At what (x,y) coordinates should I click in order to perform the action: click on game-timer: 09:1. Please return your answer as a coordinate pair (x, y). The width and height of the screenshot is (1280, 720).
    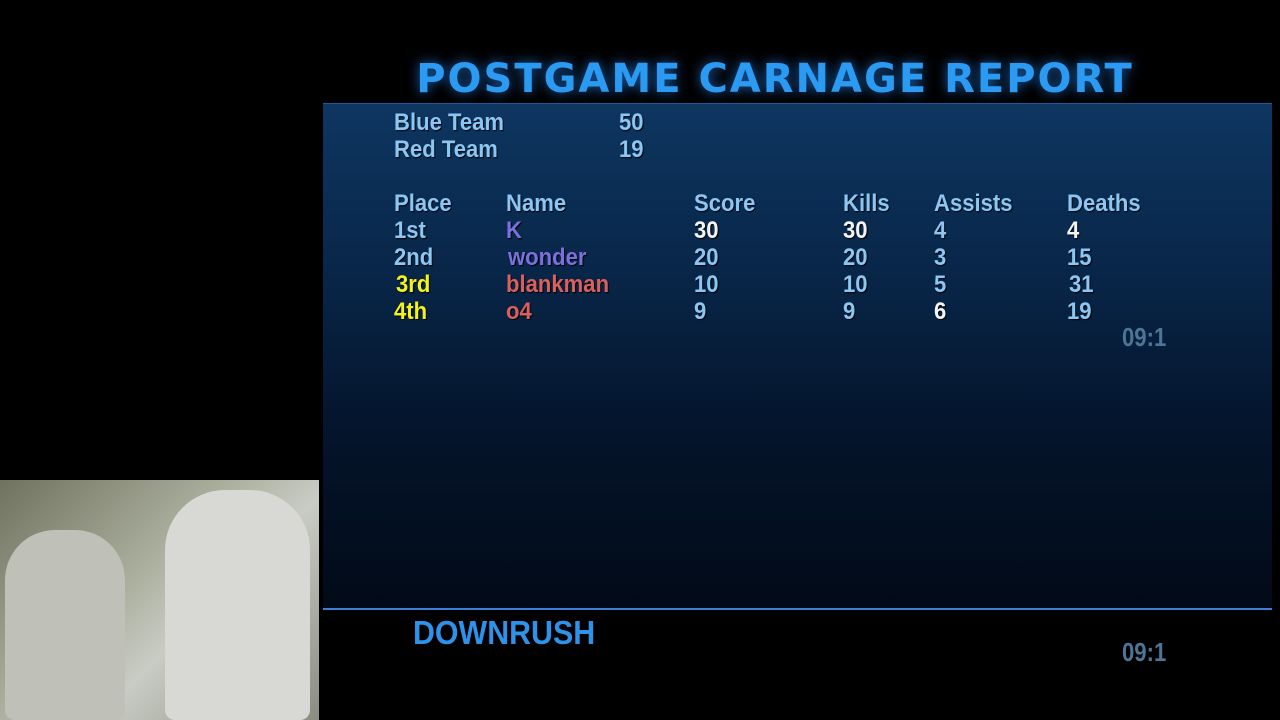
    Looking at the image, I should click on (1144, 337).